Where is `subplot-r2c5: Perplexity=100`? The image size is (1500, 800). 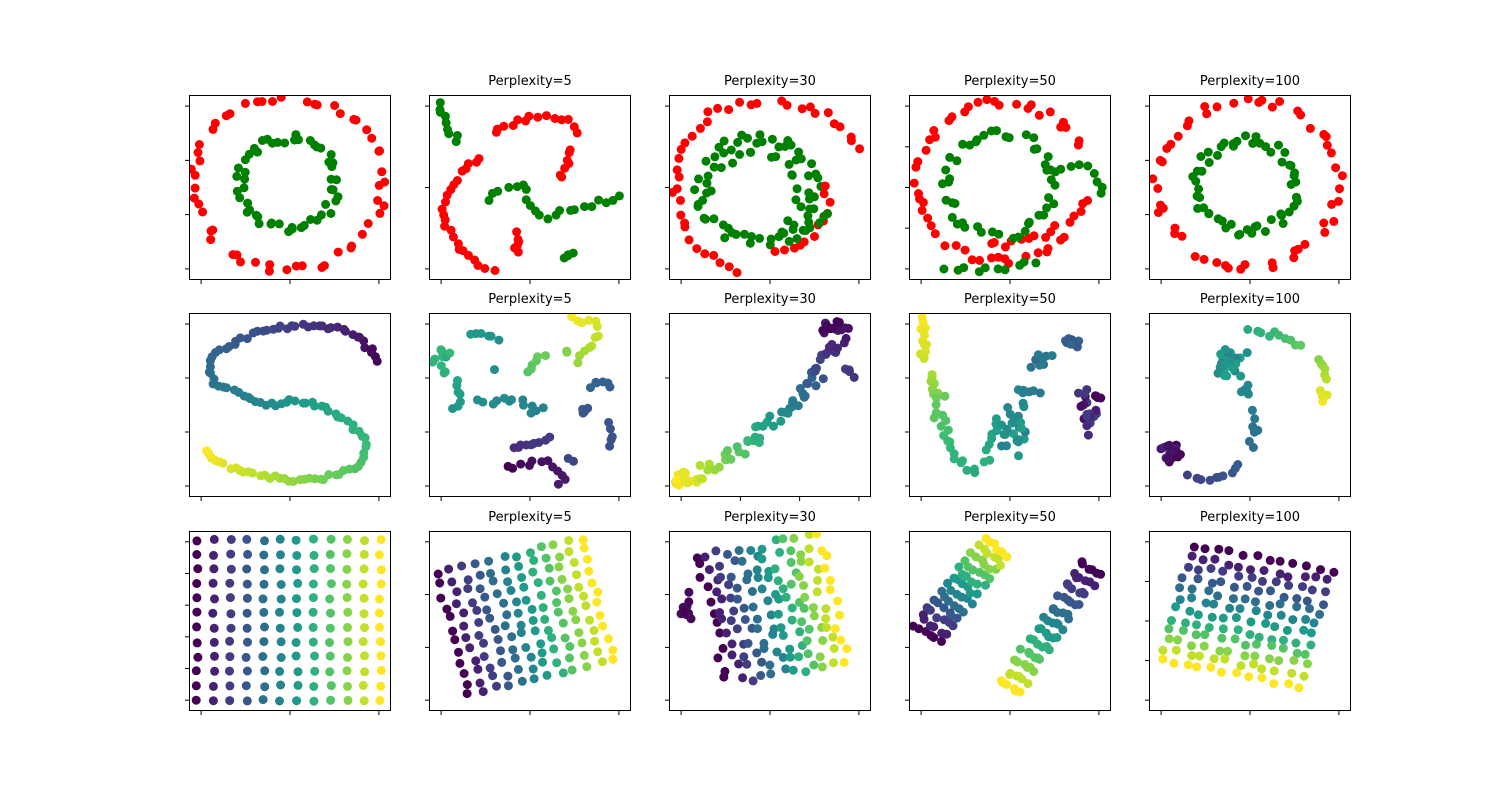
subplot-r2c5: Perplexity=100 is located at coordinates (1250, 397).